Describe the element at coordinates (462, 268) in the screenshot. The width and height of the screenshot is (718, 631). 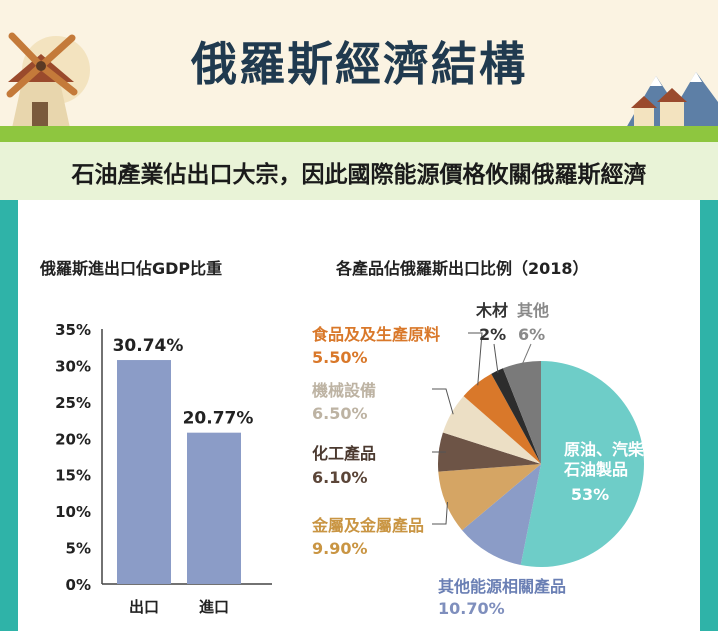
I see `pie-chart-title: 各產品佔俄羅斯出口比例（2018）` at that location.